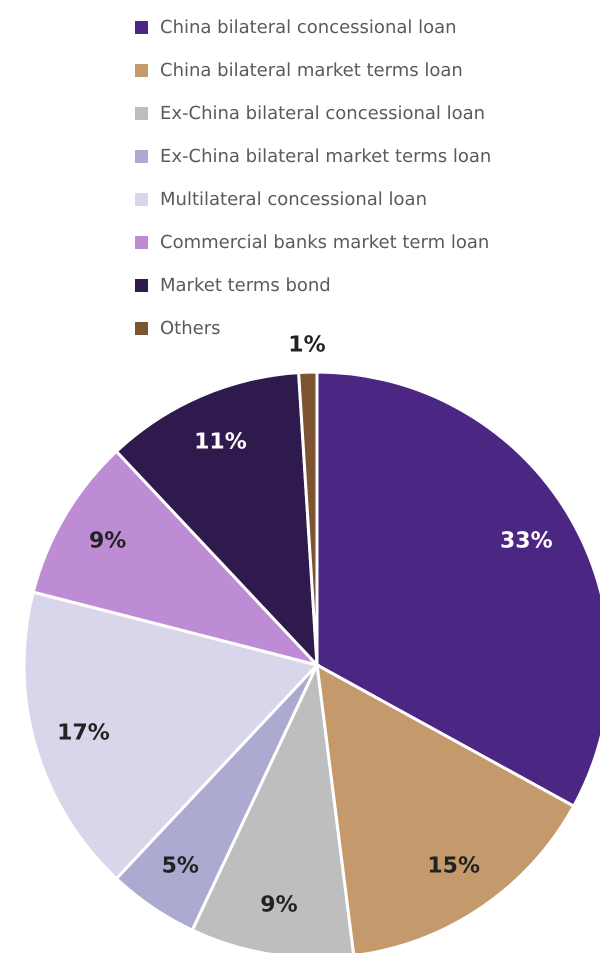 This screenshot has width=600, height=953. What do you see at coordinates (83, 733) in the screenshot?
I see `data-label: 17%` at bounding box center [83, 733].